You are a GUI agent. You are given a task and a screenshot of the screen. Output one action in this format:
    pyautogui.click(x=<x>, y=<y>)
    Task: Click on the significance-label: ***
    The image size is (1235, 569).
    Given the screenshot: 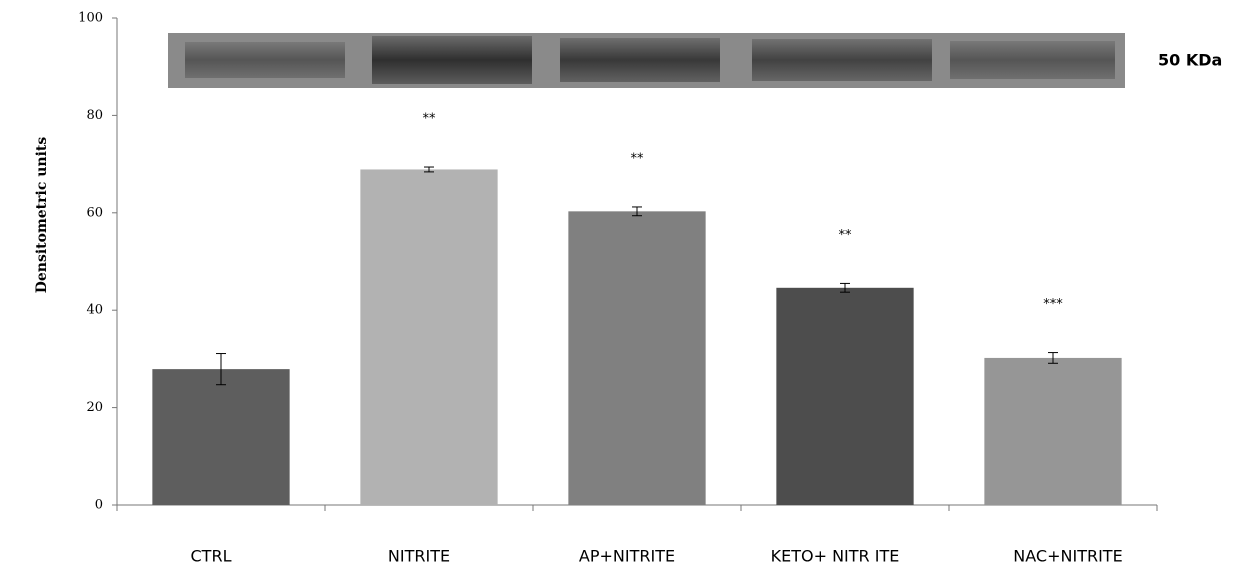 What is the action you would take?
    pyautogui.click(x=1053, y=304)
    